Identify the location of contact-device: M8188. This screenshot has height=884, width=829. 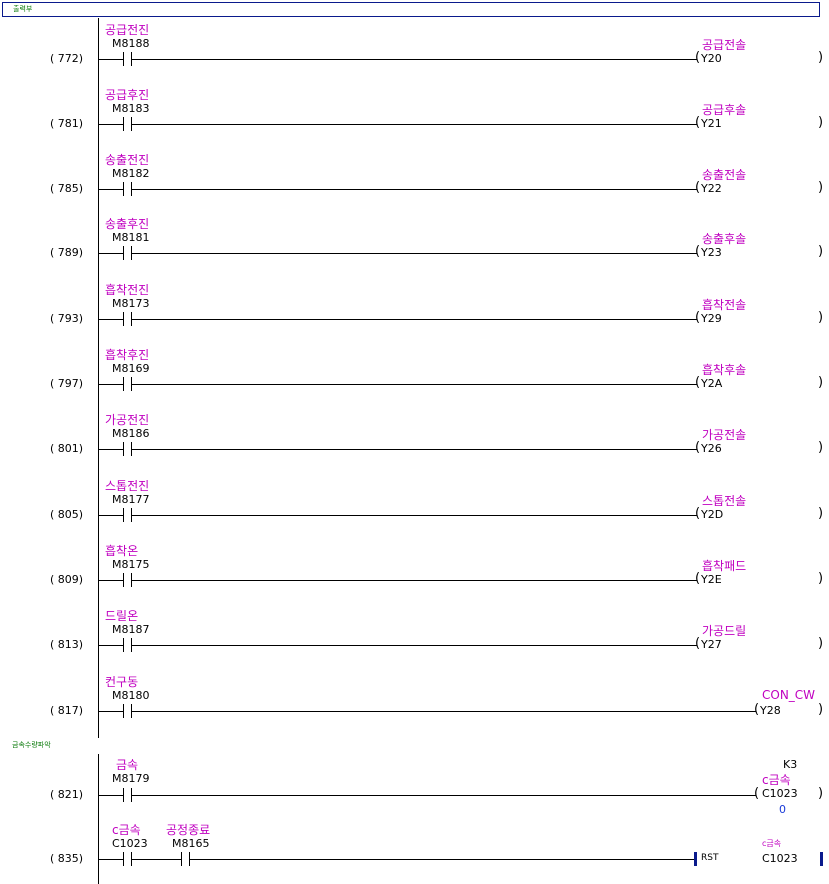
(131, 43).